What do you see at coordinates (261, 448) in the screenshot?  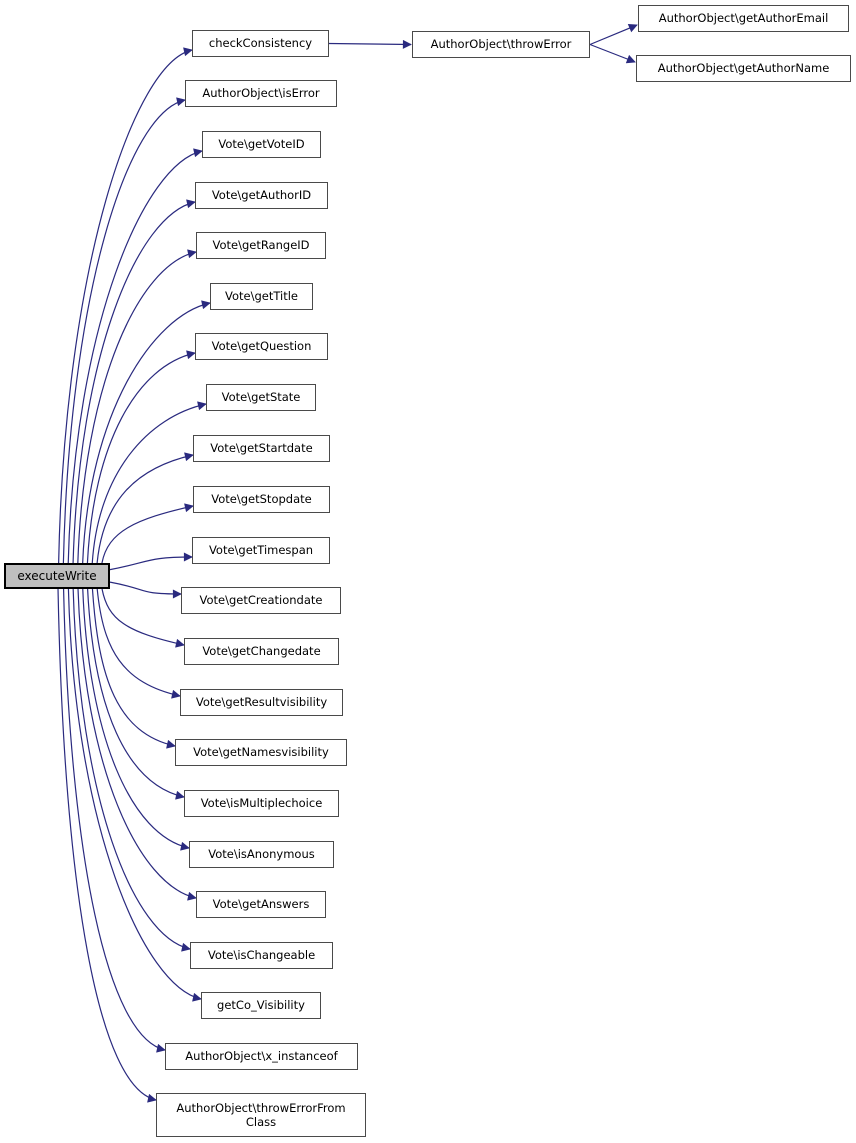 I see `graph-node-getstartdate: Vote\getStartdate` at bounding box center [261, 448].